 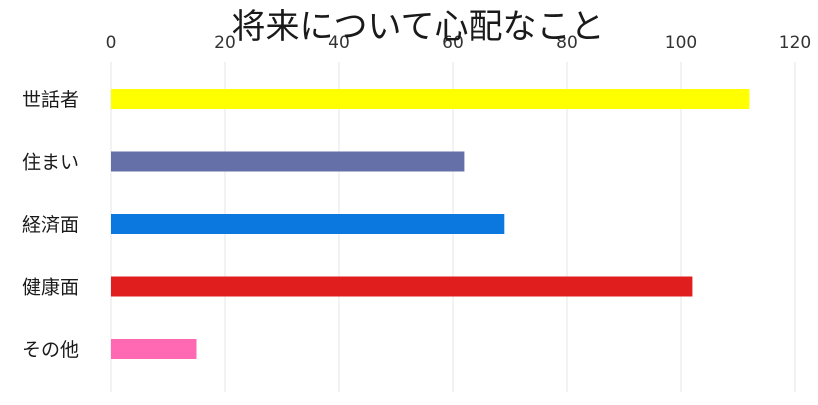 I want to click on chart-title: 将来について心配なこと, so click(x=418, y=27).